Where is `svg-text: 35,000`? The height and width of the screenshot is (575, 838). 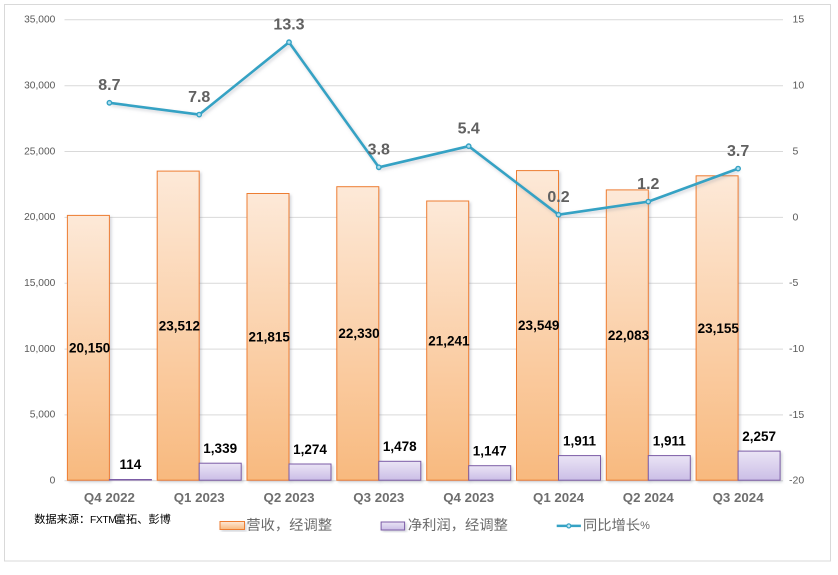
svg-text: 35,000 is located at coordinates (39, 20).